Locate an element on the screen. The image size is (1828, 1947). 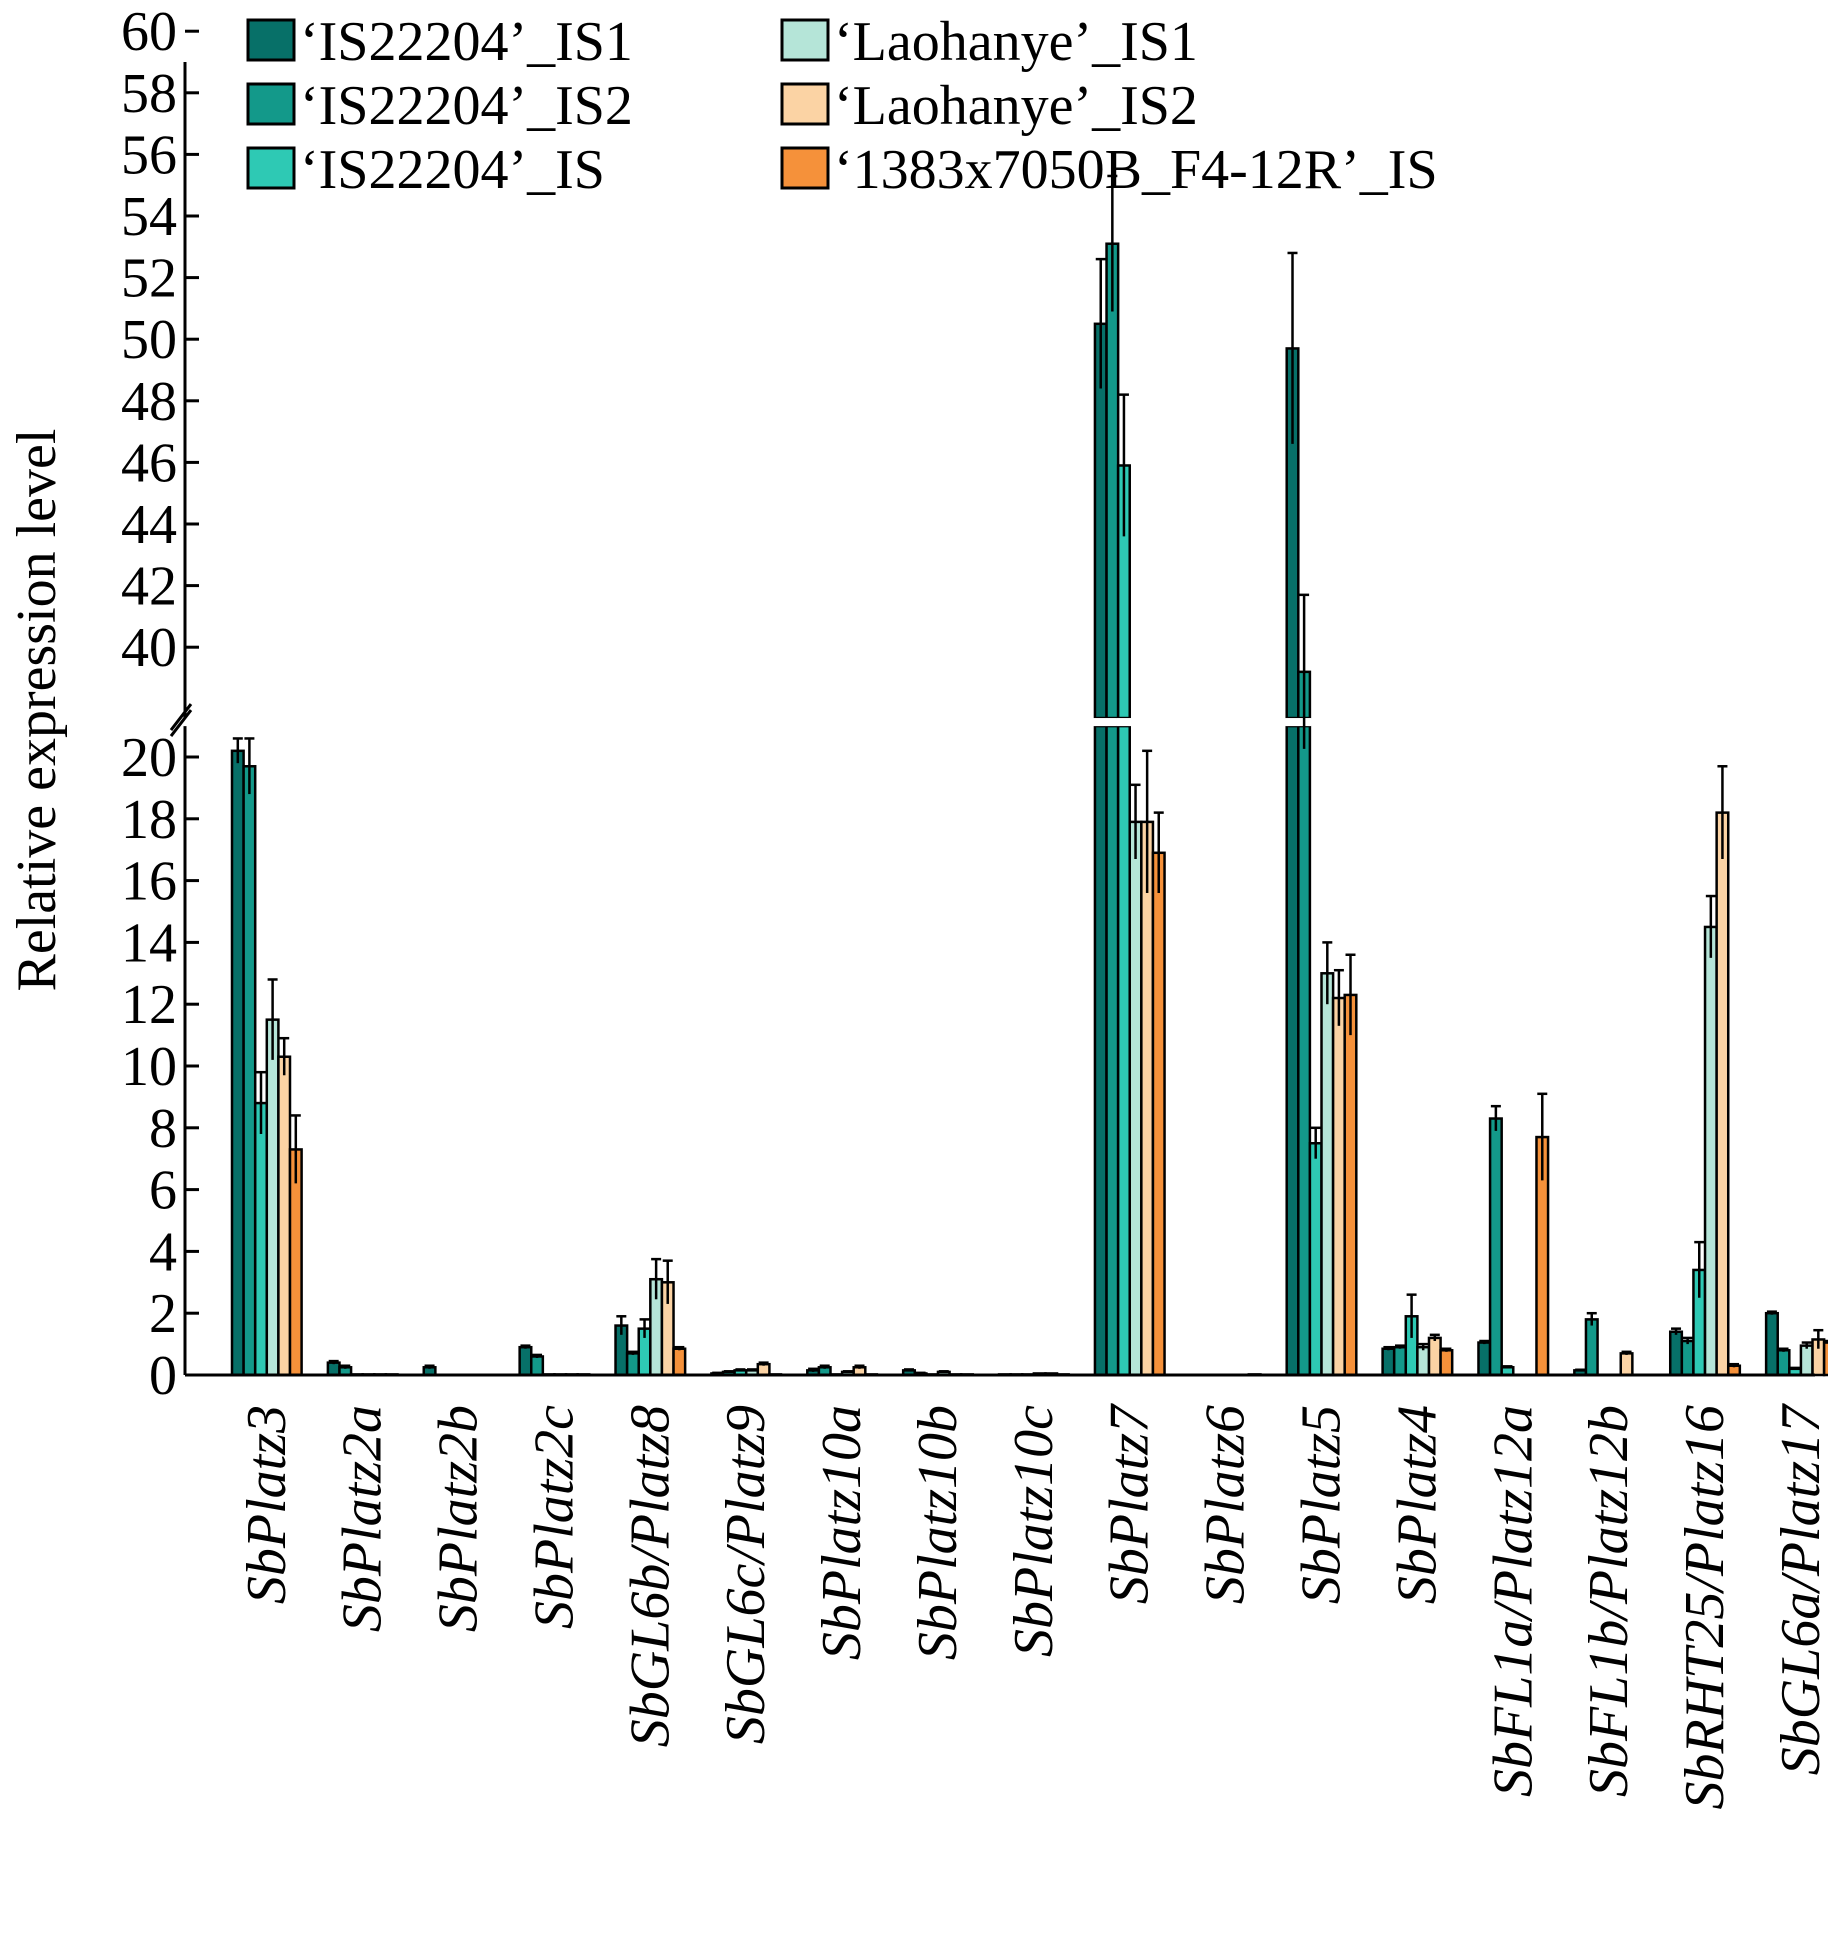
y-tick-label: 4 is located at coordinates (163, 1252).